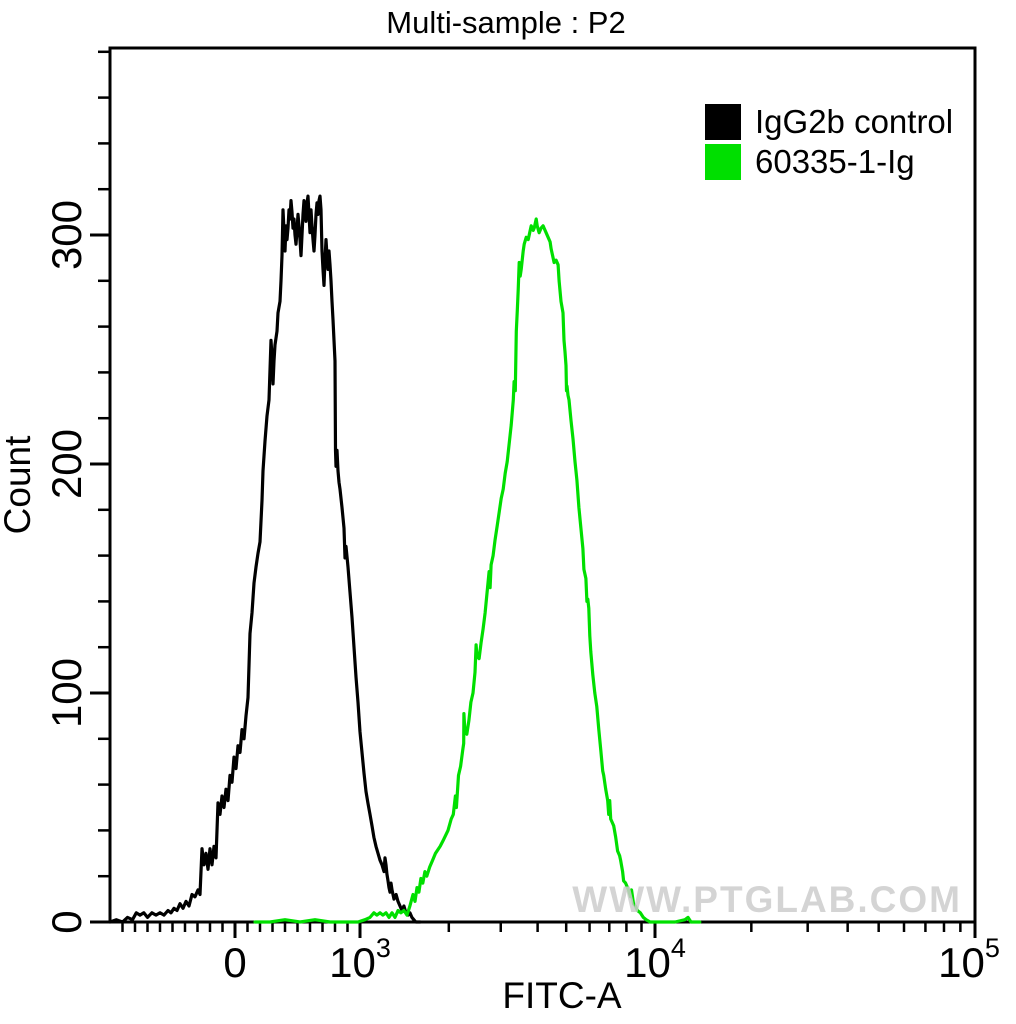  Describe the element at coordinates (505, 22) in the screenshot. I see `chart-title: Multi-sample : P2` at that location.